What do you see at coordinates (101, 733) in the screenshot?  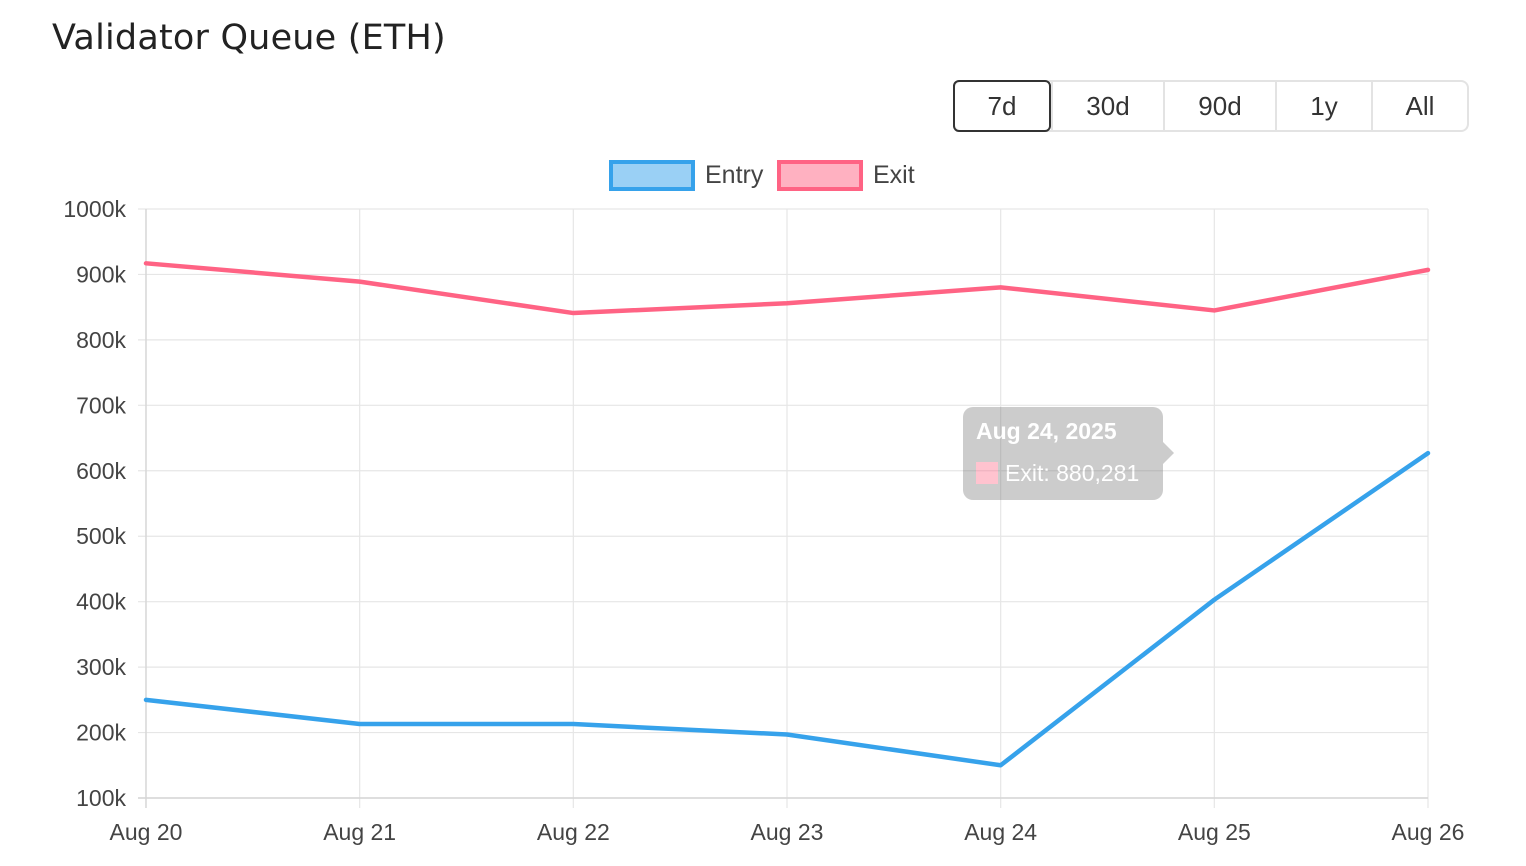 I see `y-tick-label: 200k` at bounding box center [101, 733].